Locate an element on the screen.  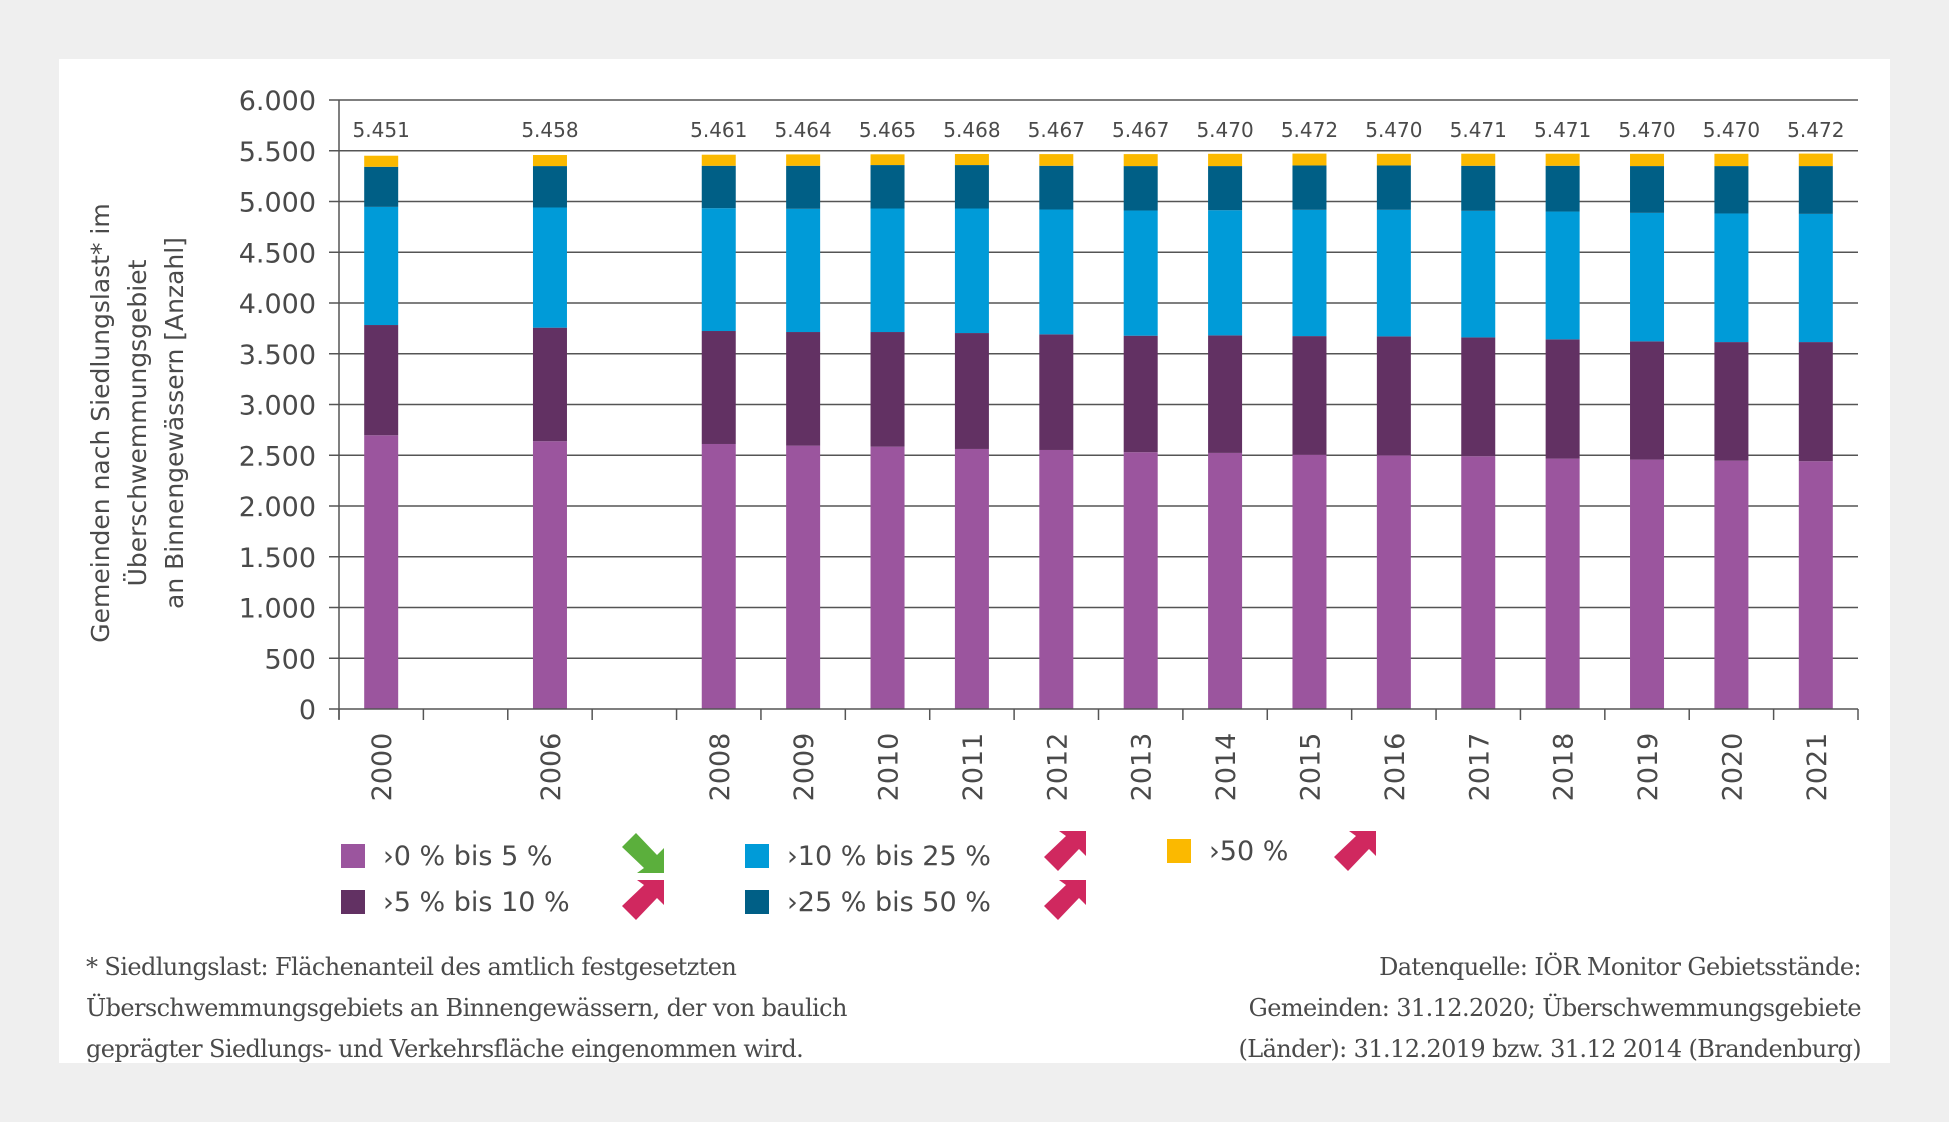
y-axis-title-line-1: Gemeinden nach Siedlungslast* im is located at coordinates (100, 423).